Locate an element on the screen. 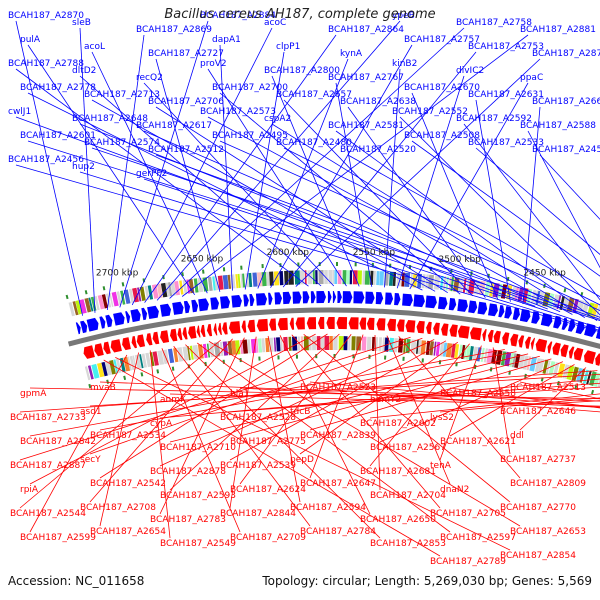 The width and height of the screenshot is (600, 600). reverse-gene-label: BCAH187_A2887 is located at coordinates (48, 466).